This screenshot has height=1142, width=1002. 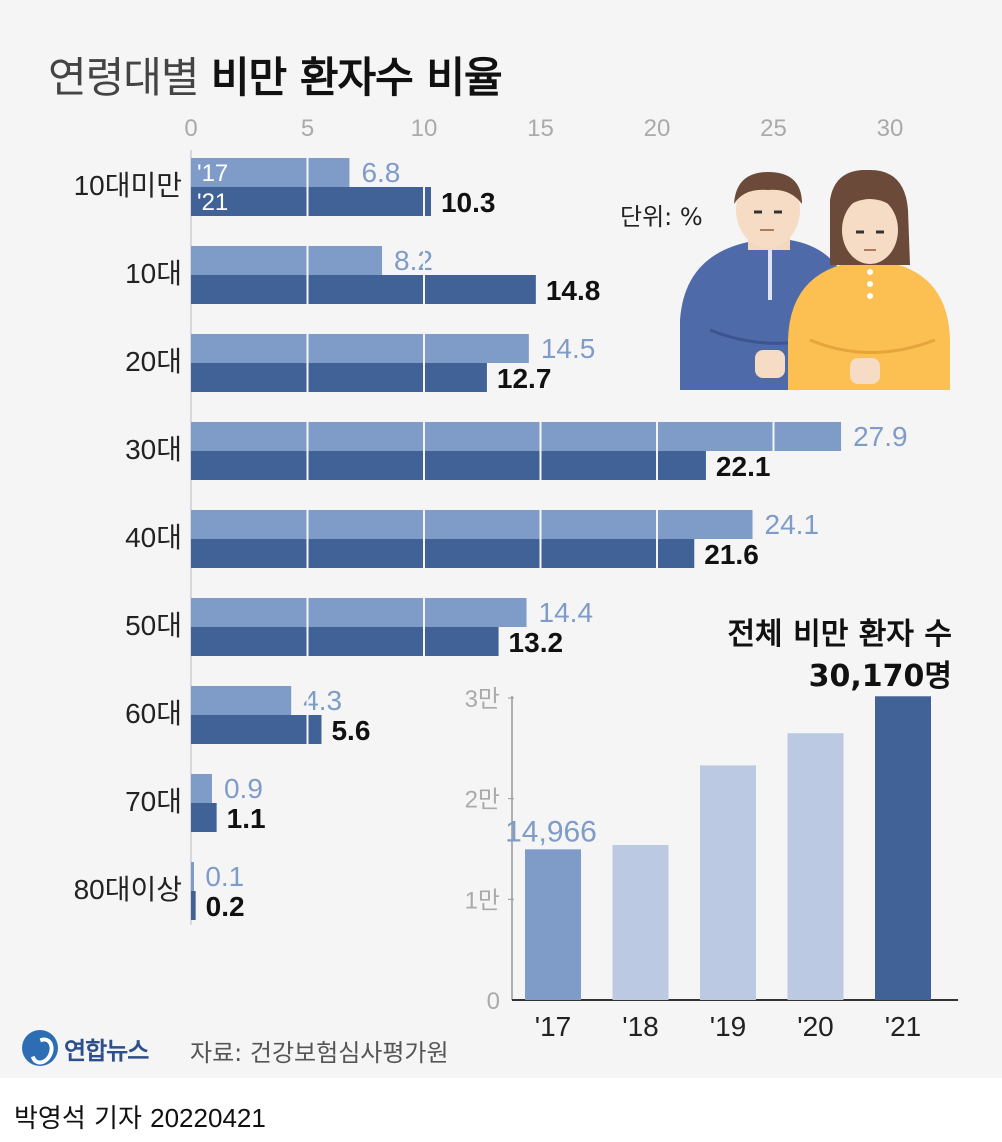 What do you see at coordinates (190, 128) in the screenshot?
I see `x-tick-label: 0` at bounding box center [190, 128].